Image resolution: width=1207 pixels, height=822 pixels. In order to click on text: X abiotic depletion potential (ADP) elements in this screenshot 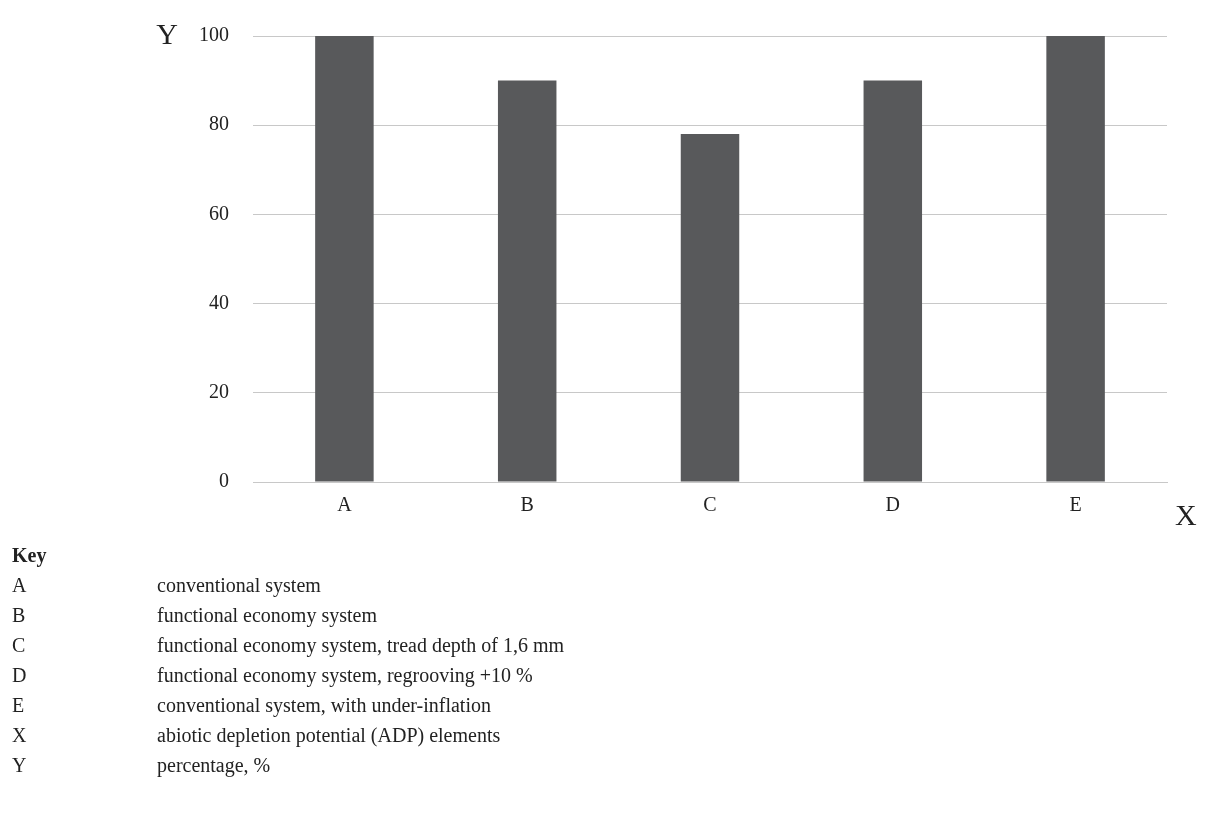, I will do `click(256, 735)`.